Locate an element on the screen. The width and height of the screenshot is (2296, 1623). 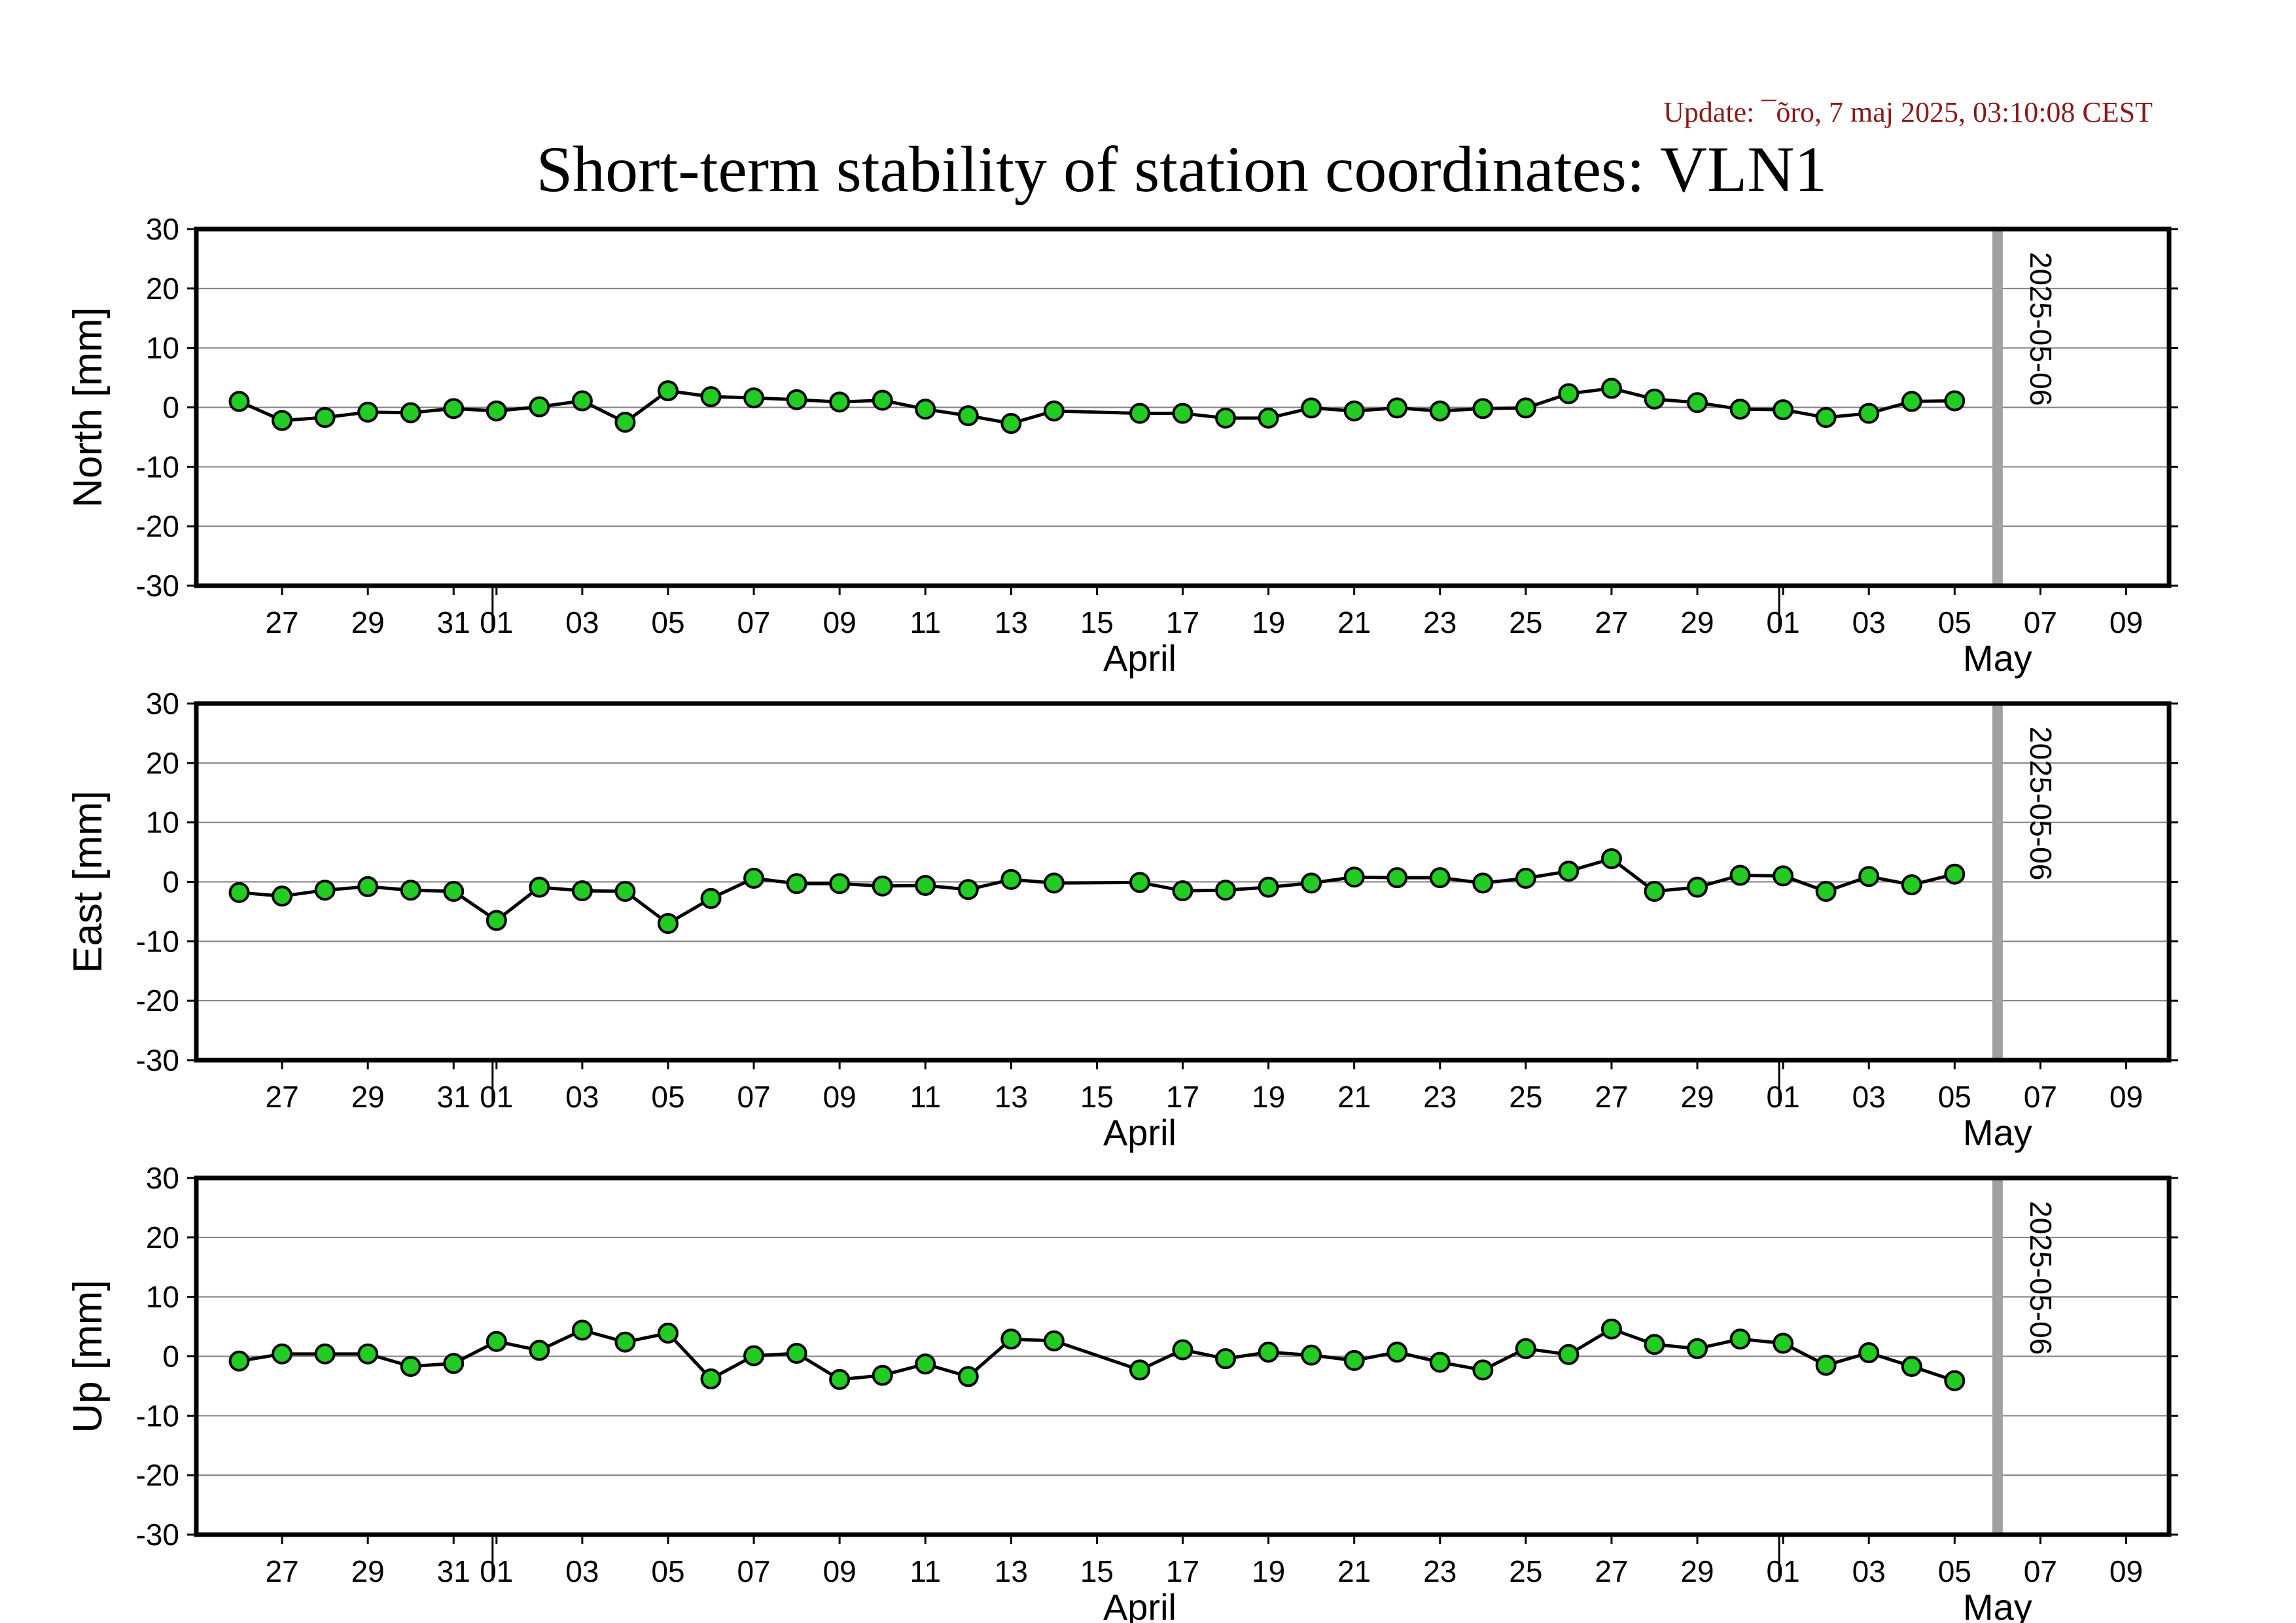
date-marker-label: 2025-05-06 is located at coordinates (2041, 329).